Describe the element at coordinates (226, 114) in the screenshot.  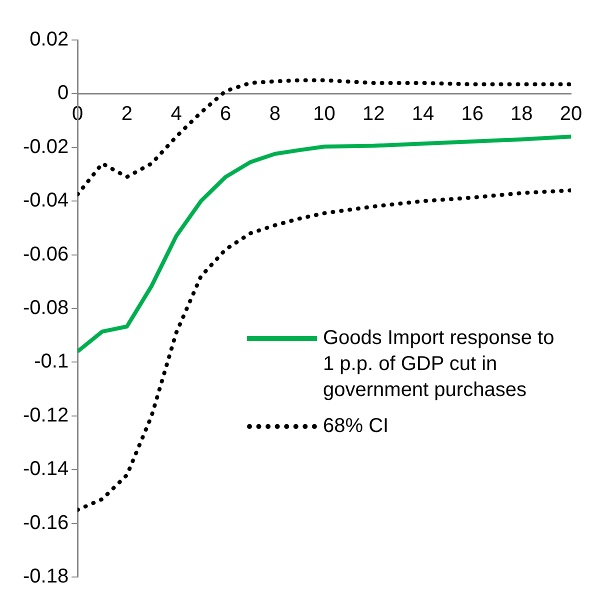
I see `x-tick-label: 6` at that location.